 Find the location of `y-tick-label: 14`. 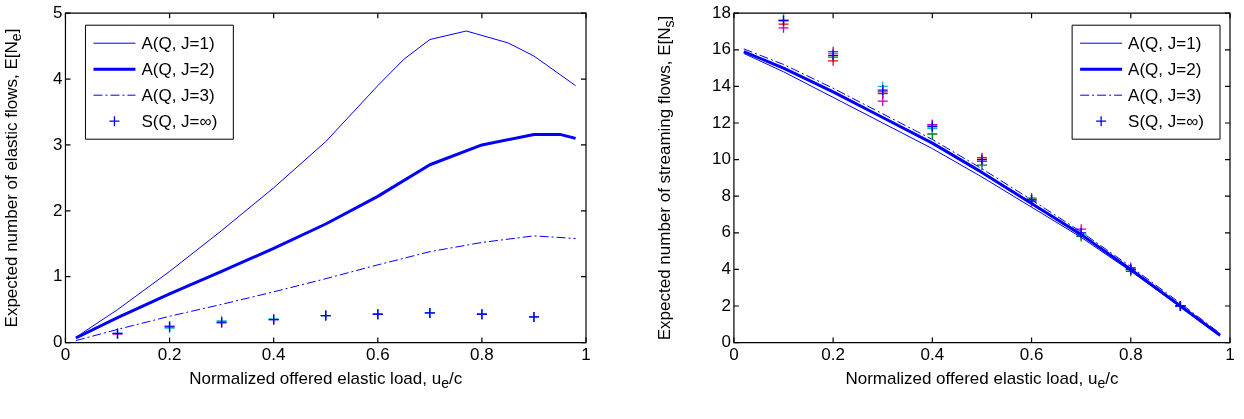

y-tick-label: 14 is located at coordinates (721, 86).